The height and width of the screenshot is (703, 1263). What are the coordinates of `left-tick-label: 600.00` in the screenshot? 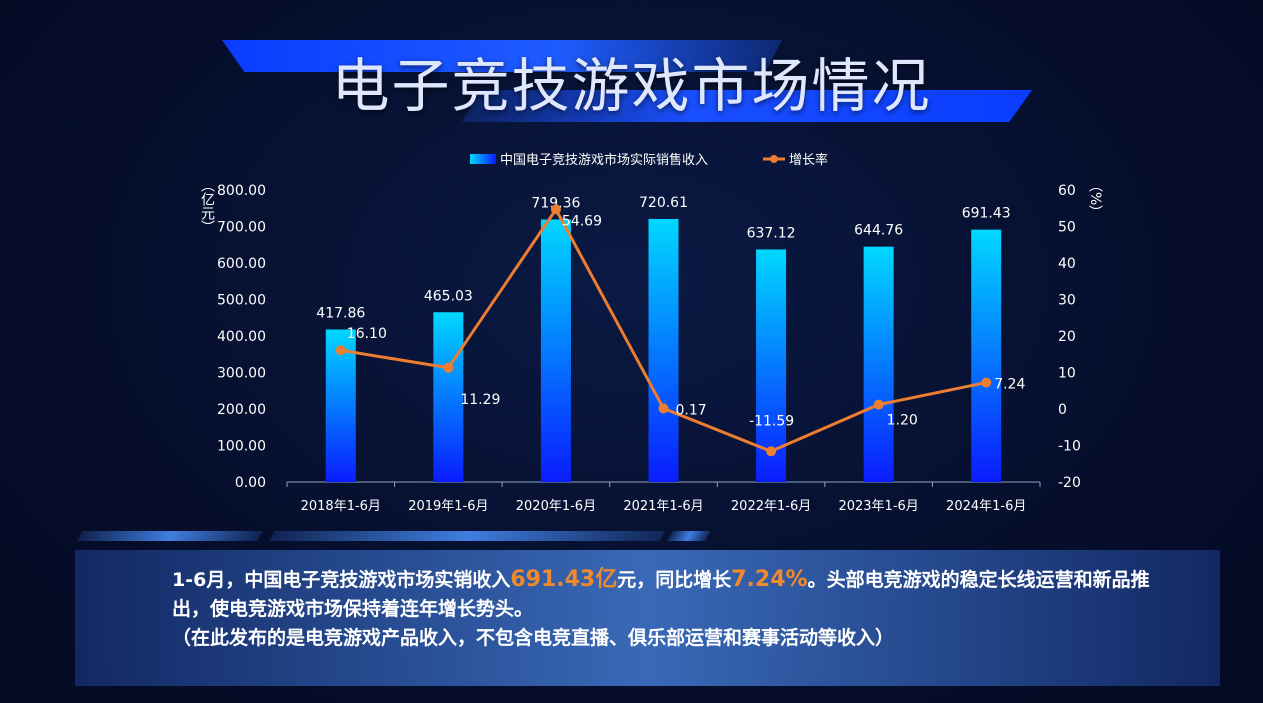 It's located at (241, 264).